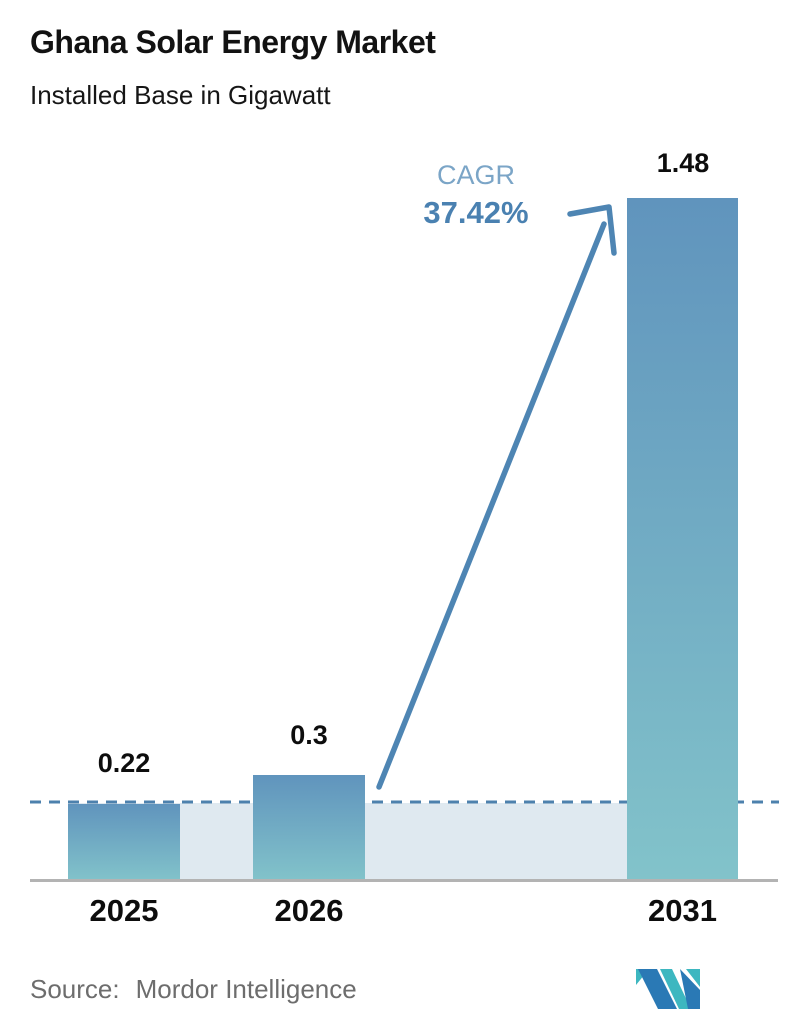 The width and height of the screenshot is (796, 1034). I want to click on cagr-arrow-head, so click(592, 230).